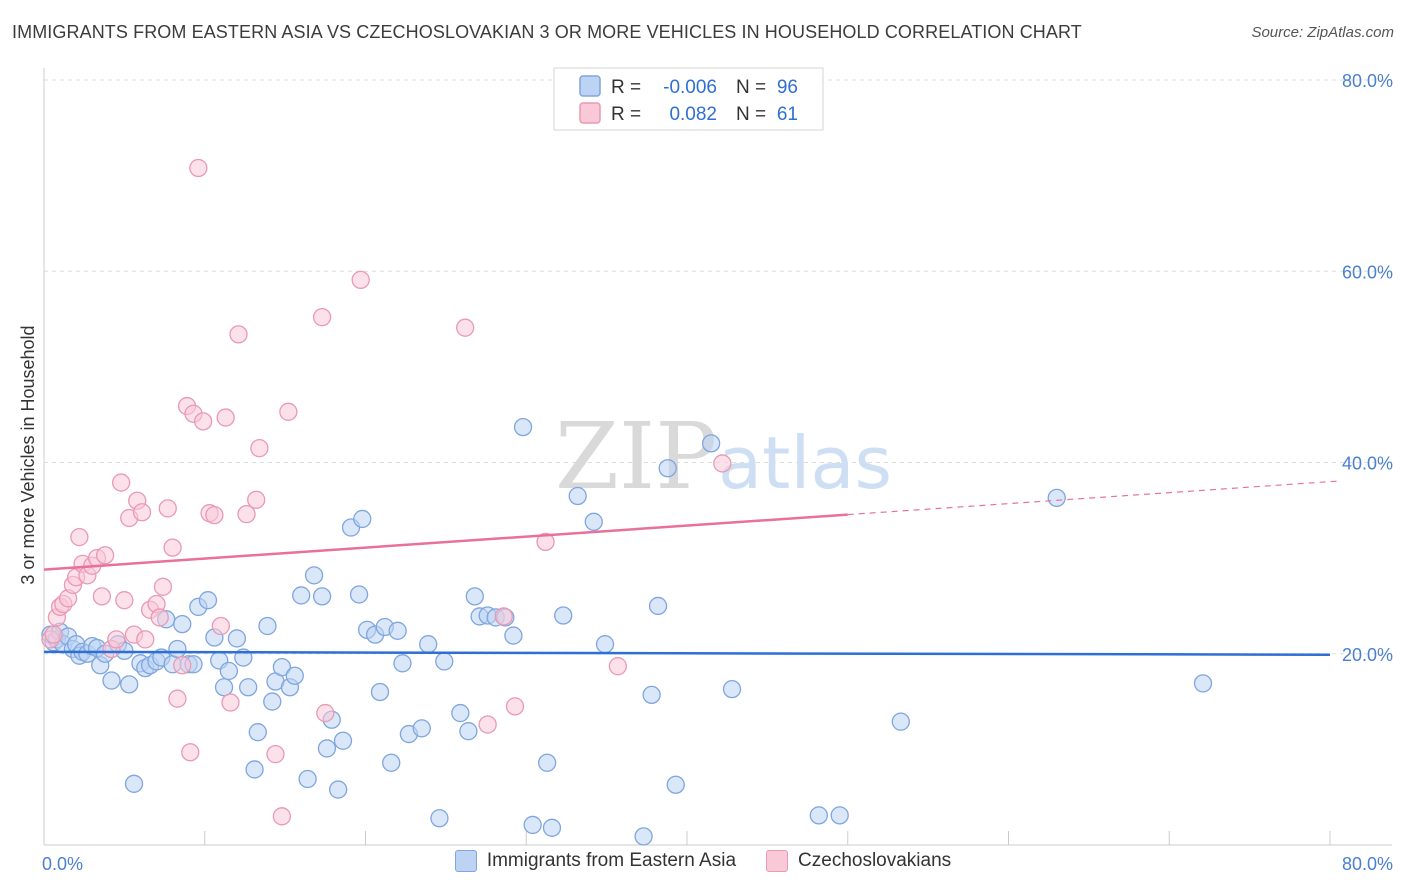 The width and height of the screenshot is (1406, 892). I want to click on legend-item-pink: Czechoslovakians, so click(858, 861).